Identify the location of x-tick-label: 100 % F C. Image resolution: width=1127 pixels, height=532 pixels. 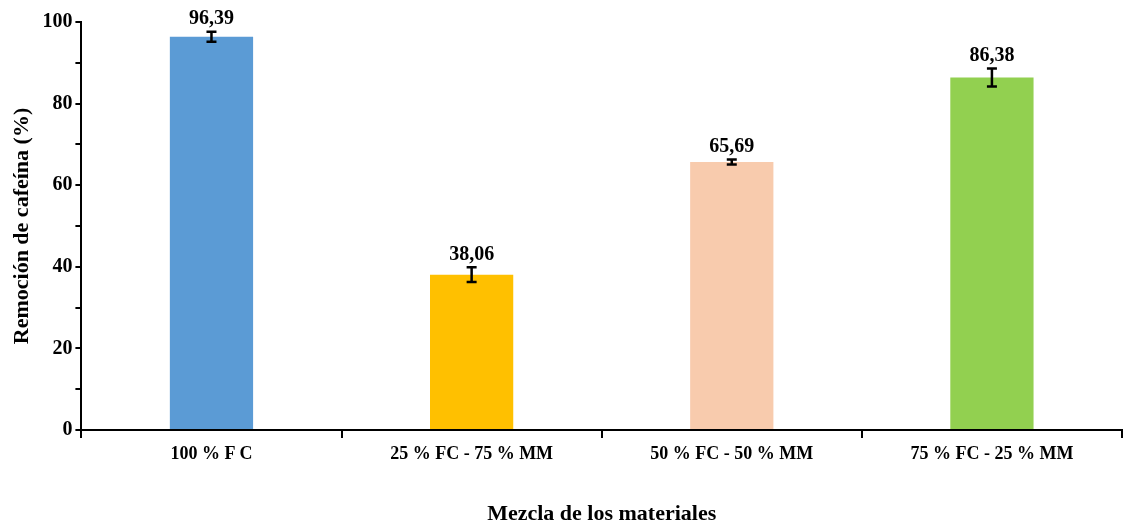
(211, 453).